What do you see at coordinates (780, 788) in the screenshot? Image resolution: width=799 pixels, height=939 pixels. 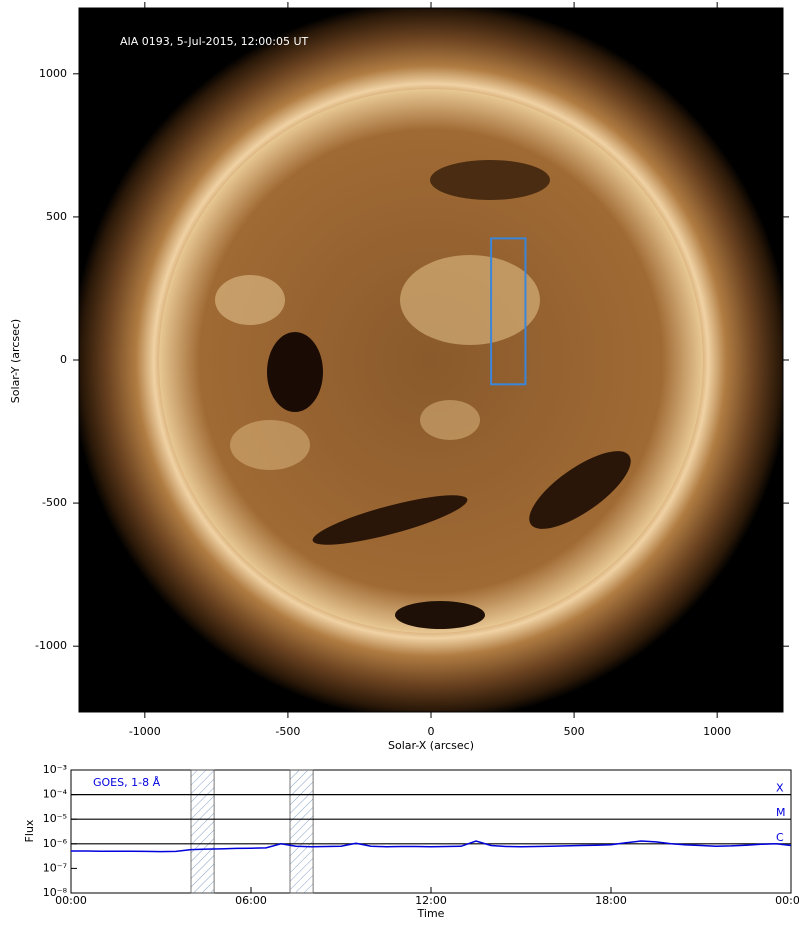 I see `level-label: X` at bounding box center [780, 788].